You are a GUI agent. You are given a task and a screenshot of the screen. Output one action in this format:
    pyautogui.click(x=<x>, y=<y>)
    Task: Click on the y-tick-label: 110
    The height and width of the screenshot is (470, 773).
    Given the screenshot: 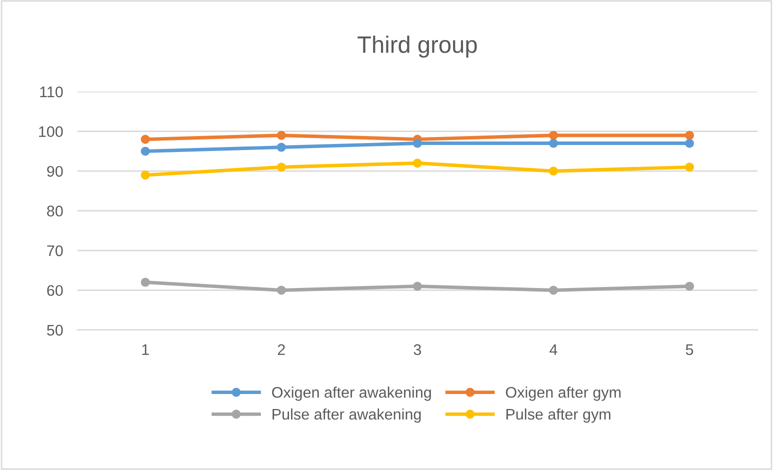 What is the action you would take?
    pyautogui.click(x=51, y=92)
    